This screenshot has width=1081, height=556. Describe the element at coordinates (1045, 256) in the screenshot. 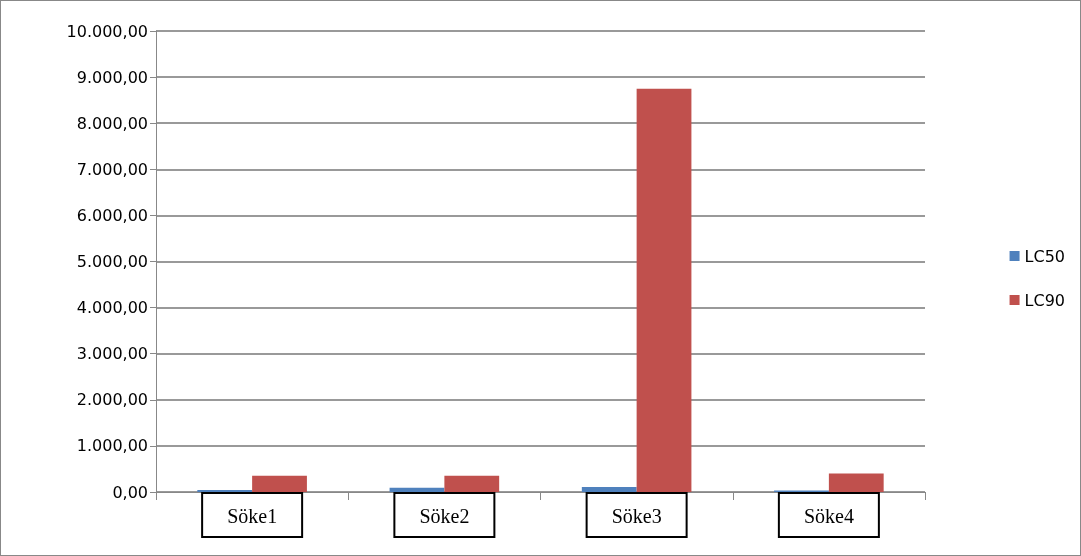

I see `legend-label: LC50` at that location.